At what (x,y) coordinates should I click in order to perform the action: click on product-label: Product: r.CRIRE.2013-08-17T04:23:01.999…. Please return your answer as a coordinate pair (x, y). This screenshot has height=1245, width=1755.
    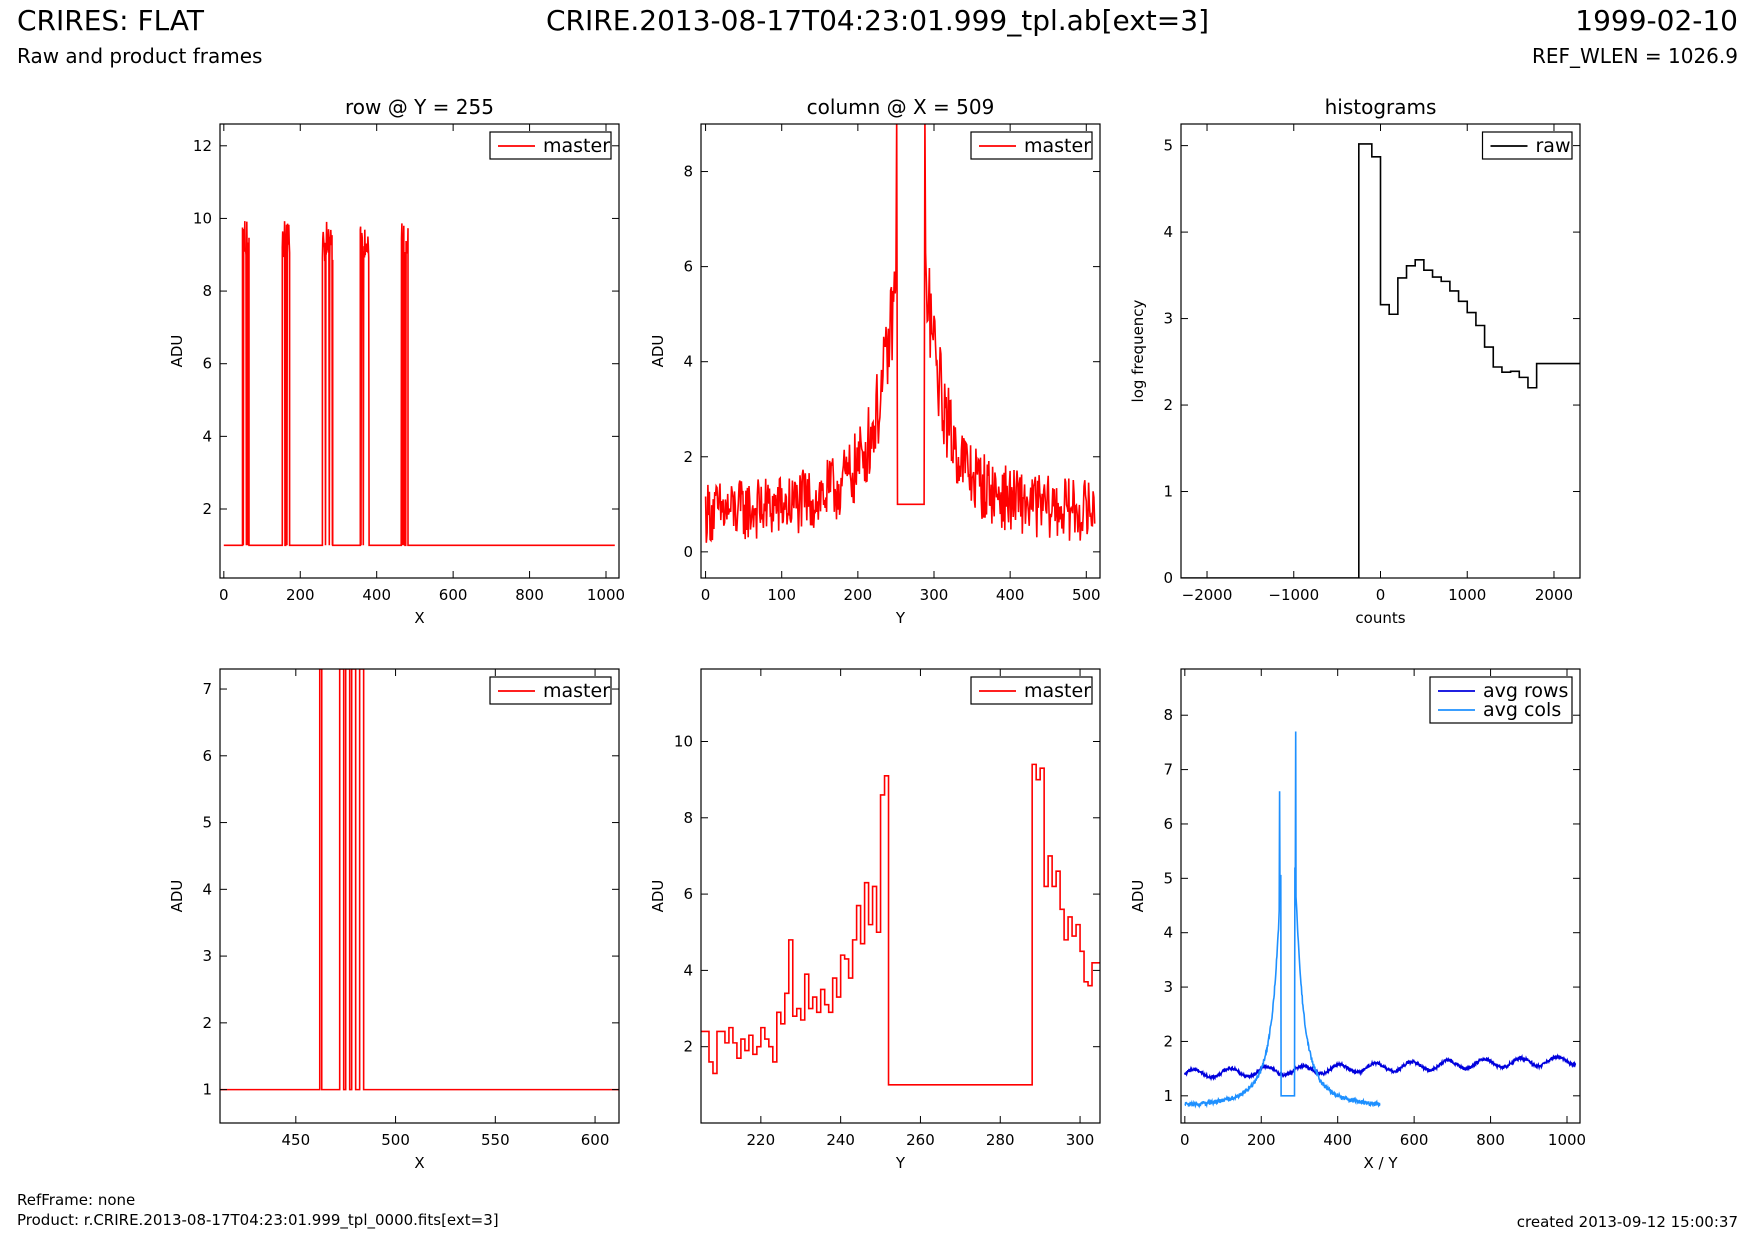
    Looking at the image, I should click on (258, 1220).